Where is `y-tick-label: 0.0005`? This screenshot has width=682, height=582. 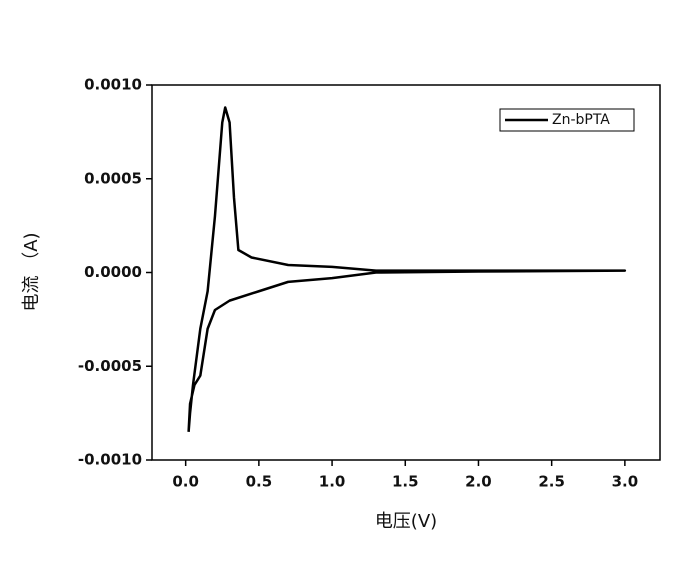
y-tick-label: 0.0005 is located at coordinates (113, 178).